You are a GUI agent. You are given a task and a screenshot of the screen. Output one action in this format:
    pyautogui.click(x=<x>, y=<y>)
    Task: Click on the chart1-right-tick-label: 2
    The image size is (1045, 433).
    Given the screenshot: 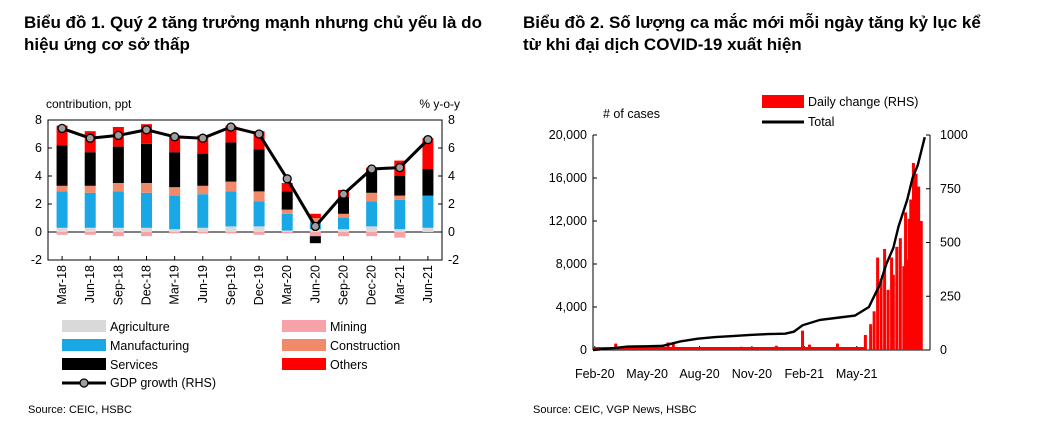 What is the action you would take?
    pyautogui.click(x=451, y=204)
    